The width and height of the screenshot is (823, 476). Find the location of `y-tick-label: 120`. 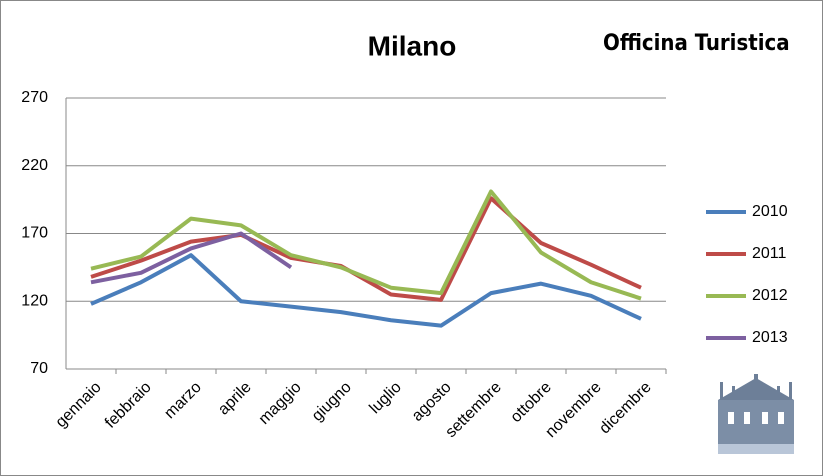

y-tick-label: 120 is located at coordinates (34, 300).